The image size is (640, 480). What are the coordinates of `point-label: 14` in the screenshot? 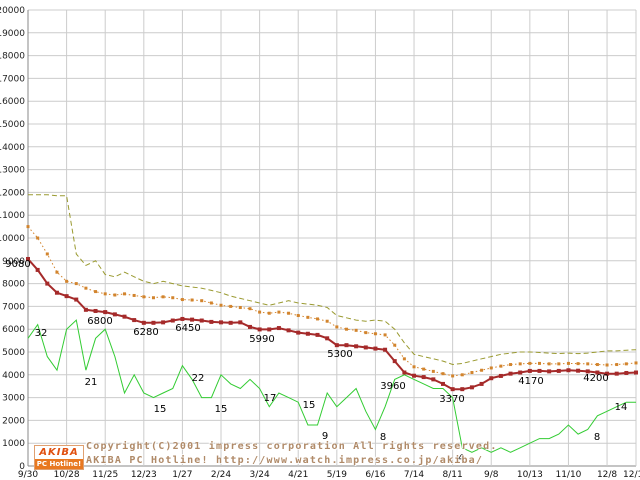 It's located at (621, 407).